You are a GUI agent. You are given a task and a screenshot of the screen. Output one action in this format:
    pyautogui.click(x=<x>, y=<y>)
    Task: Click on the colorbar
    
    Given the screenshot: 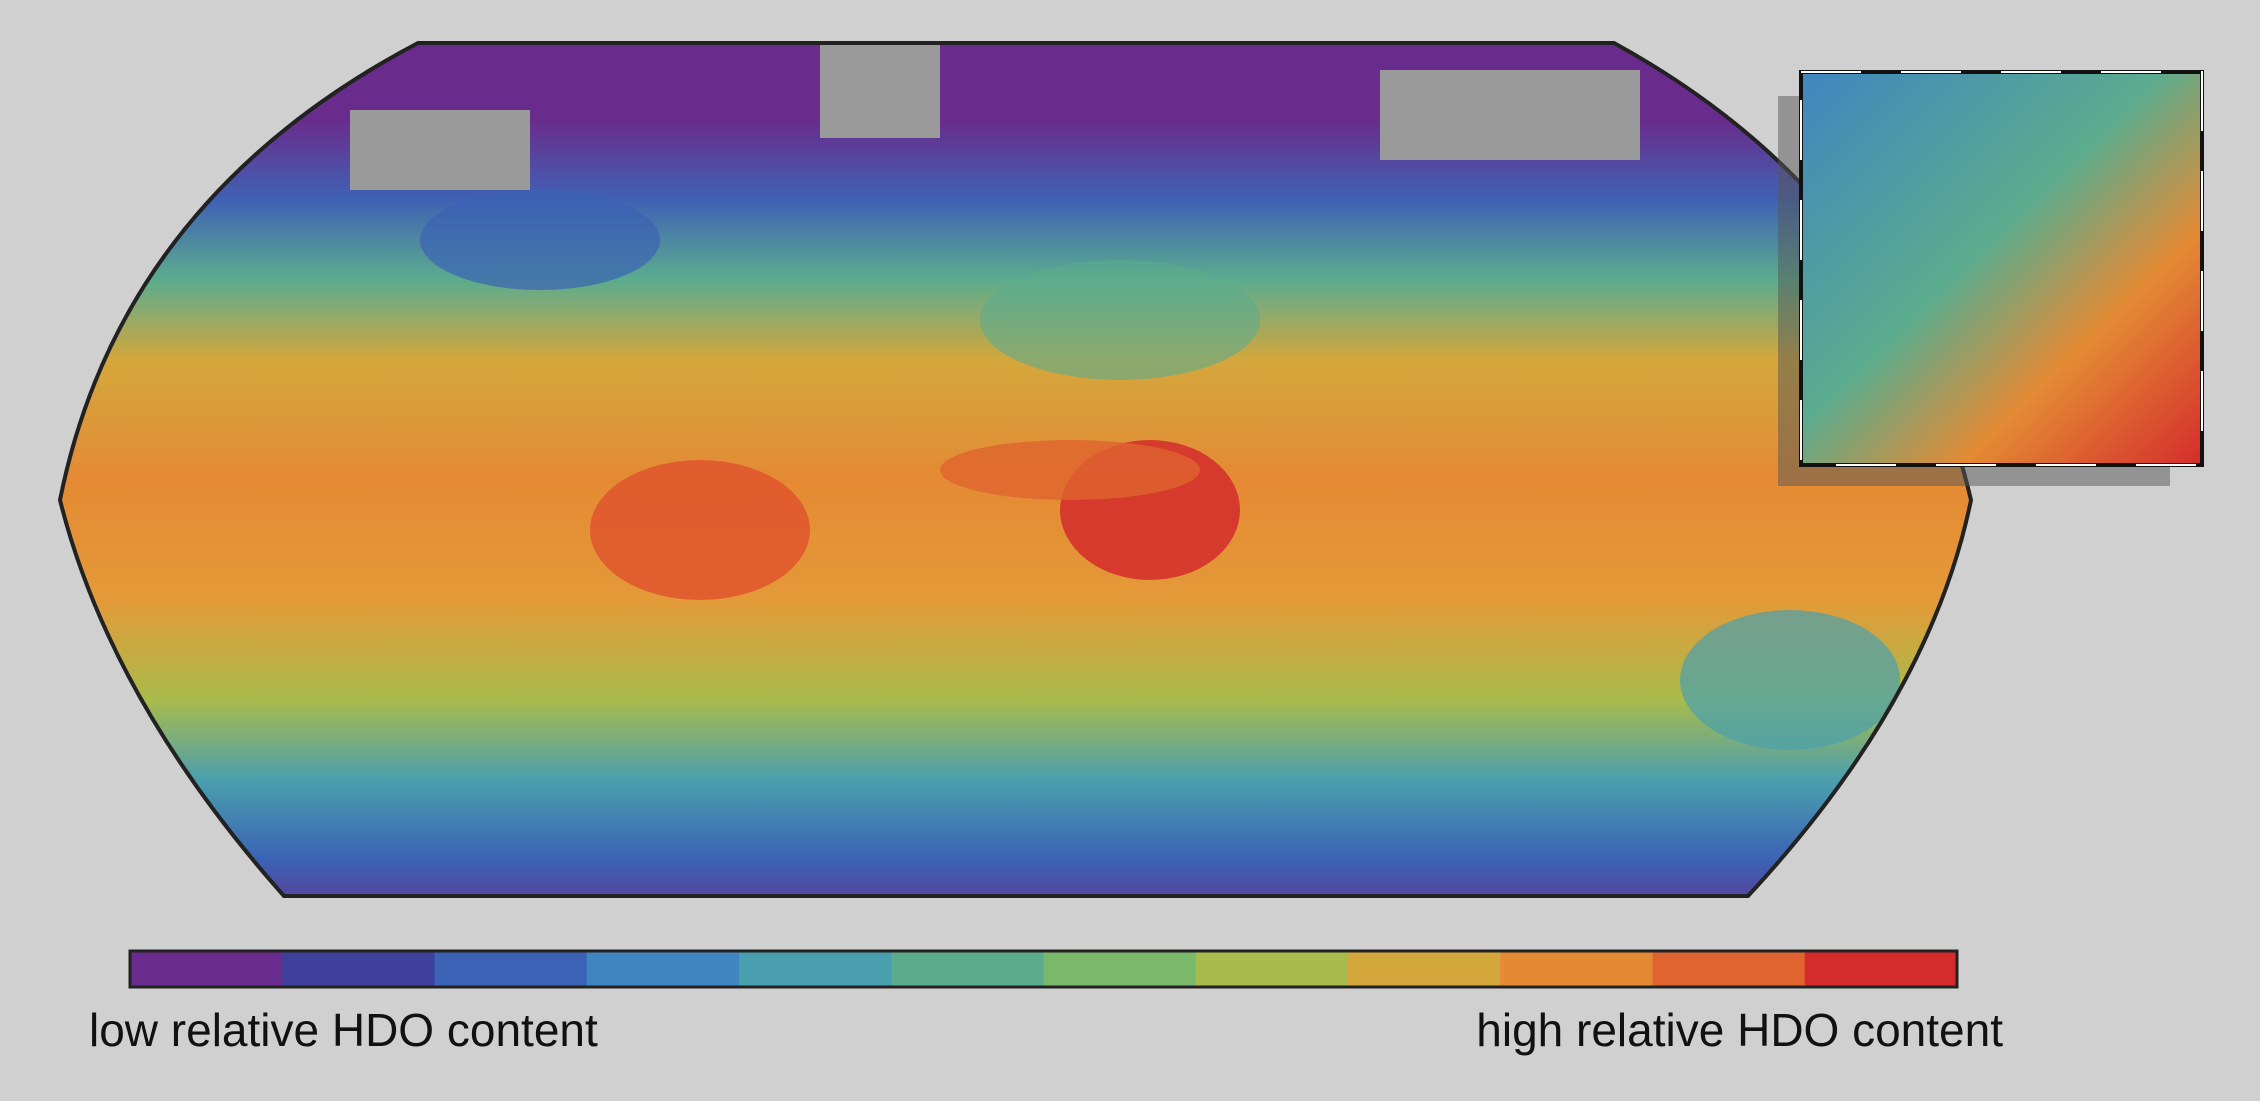 What is the action you would take?
    pyautogui.click(x=1044, y=969)
    